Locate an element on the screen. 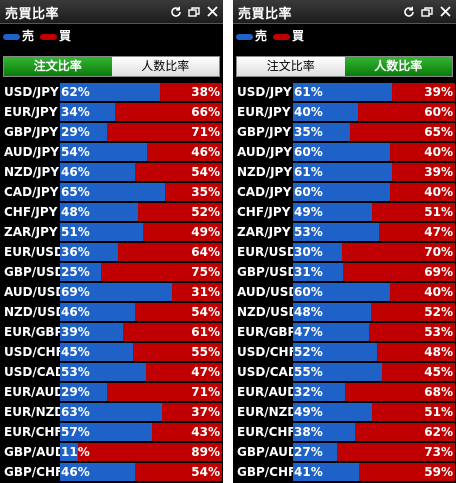 The height and width of the screenshot is (483, 456). ratio-row: GBP/CHF 46% 54% is located at coordinates (111, 472).